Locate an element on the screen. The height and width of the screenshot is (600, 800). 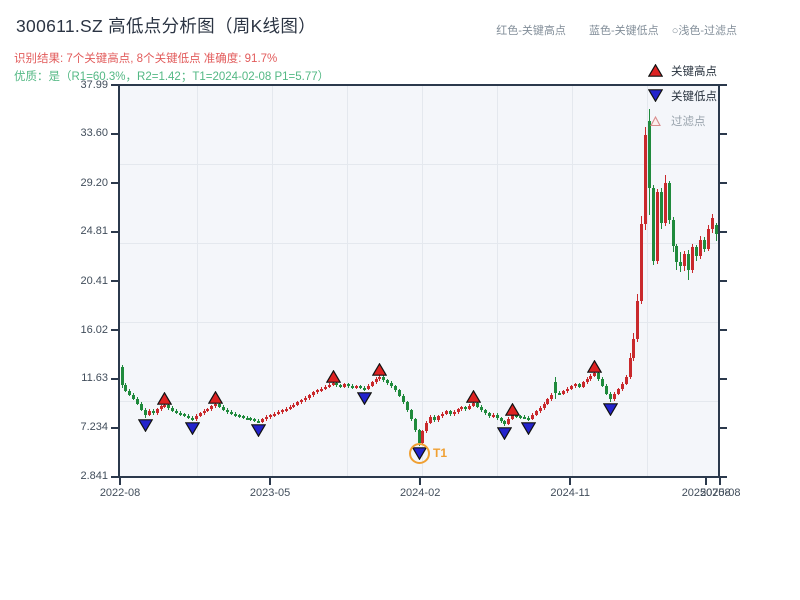
y-tick-label: 37.99 is located at coordinates (94, 84).